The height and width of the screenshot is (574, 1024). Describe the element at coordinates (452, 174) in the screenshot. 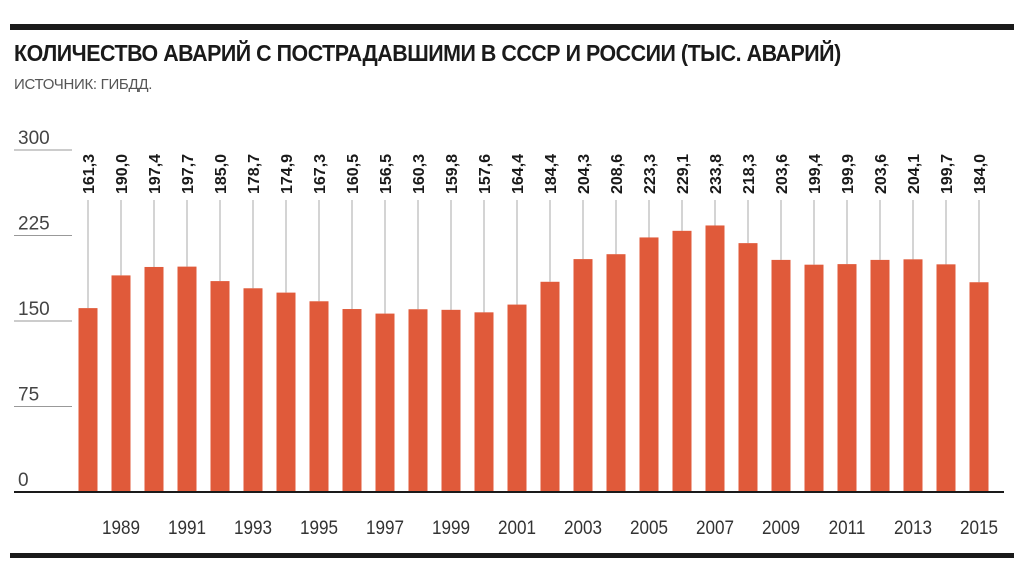

I see `value-label: 159,8` at that location.